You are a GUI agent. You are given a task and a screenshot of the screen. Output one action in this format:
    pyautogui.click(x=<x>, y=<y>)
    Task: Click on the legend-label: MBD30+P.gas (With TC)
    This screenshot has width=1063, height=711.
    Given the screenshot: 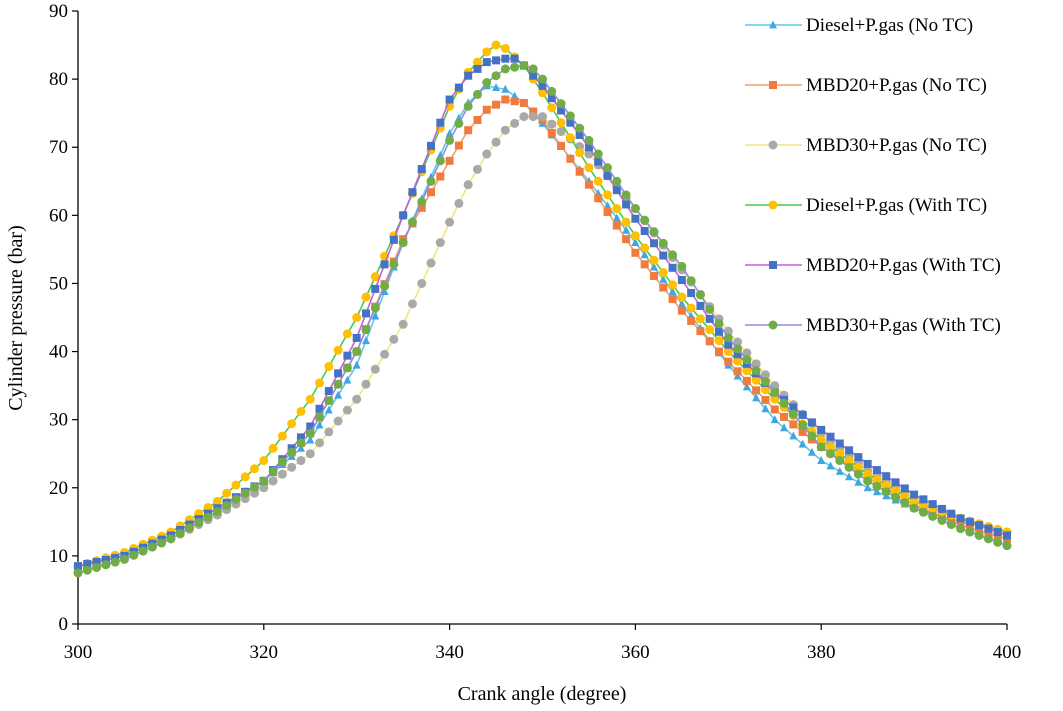 What is the action you would take?
    pyautogui.click(x=903, y=325)
    